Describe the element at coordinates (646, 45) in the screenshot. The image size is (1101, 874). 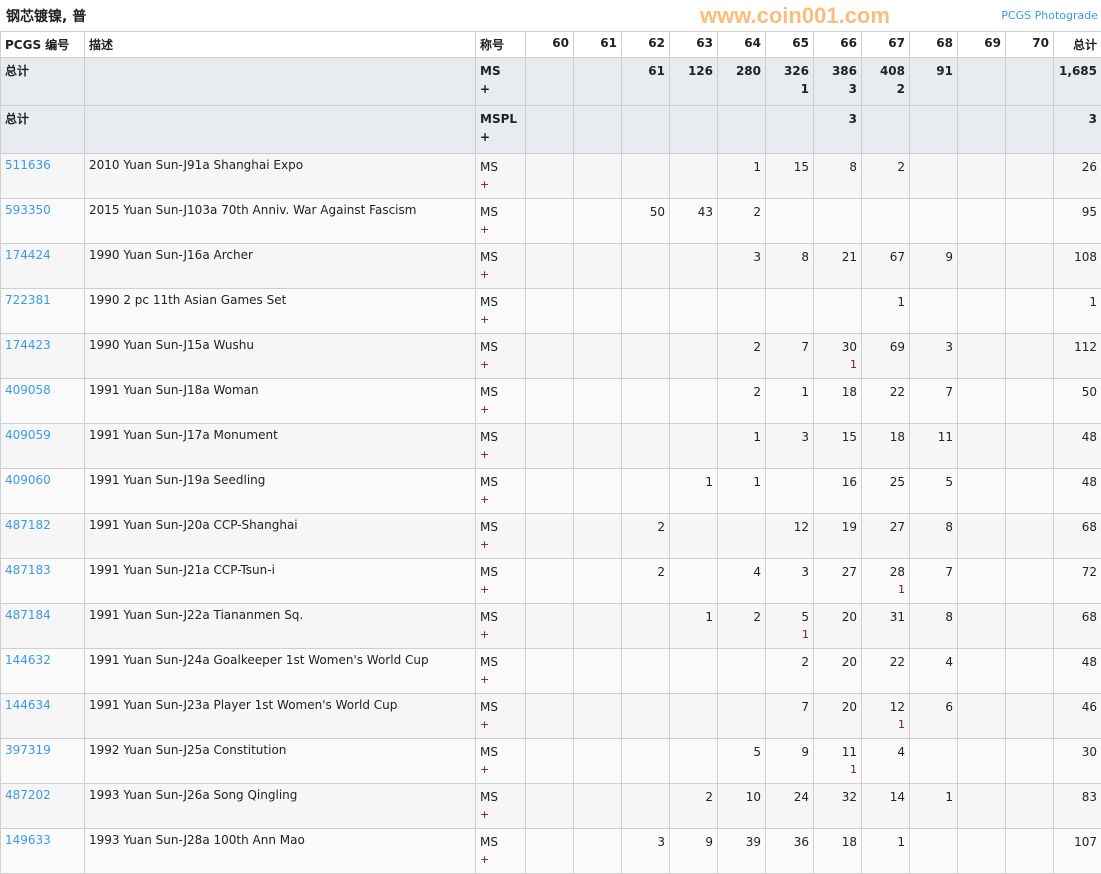
I see `header-grade-62: 62` at that location.